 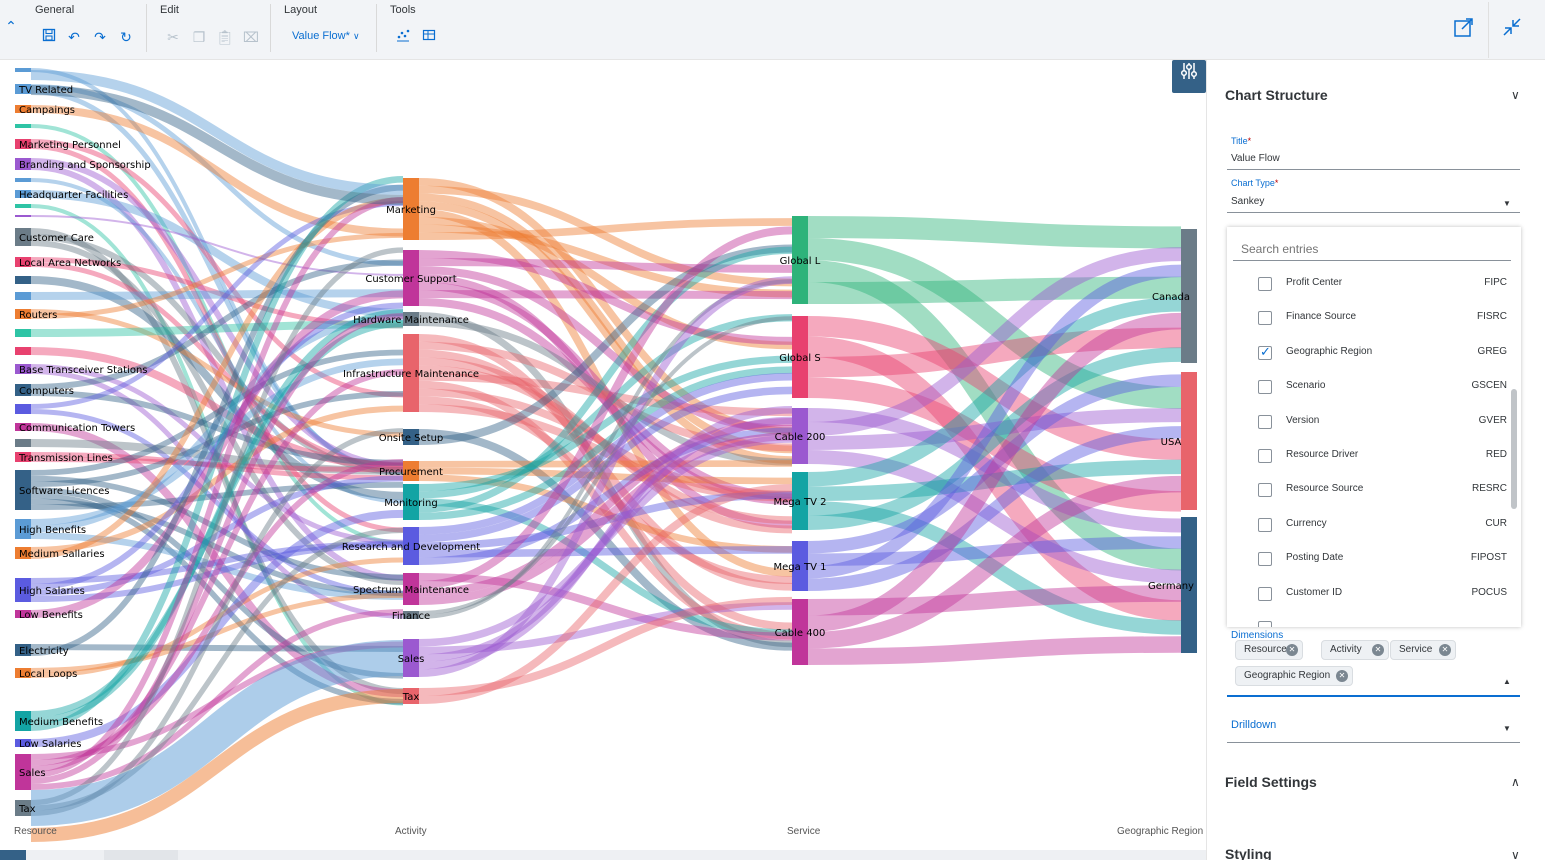 What do you see at coordinates (1189, 76) in the screenshot?
I see `settings-sliders-icon` at bounding box center [1189, 76].